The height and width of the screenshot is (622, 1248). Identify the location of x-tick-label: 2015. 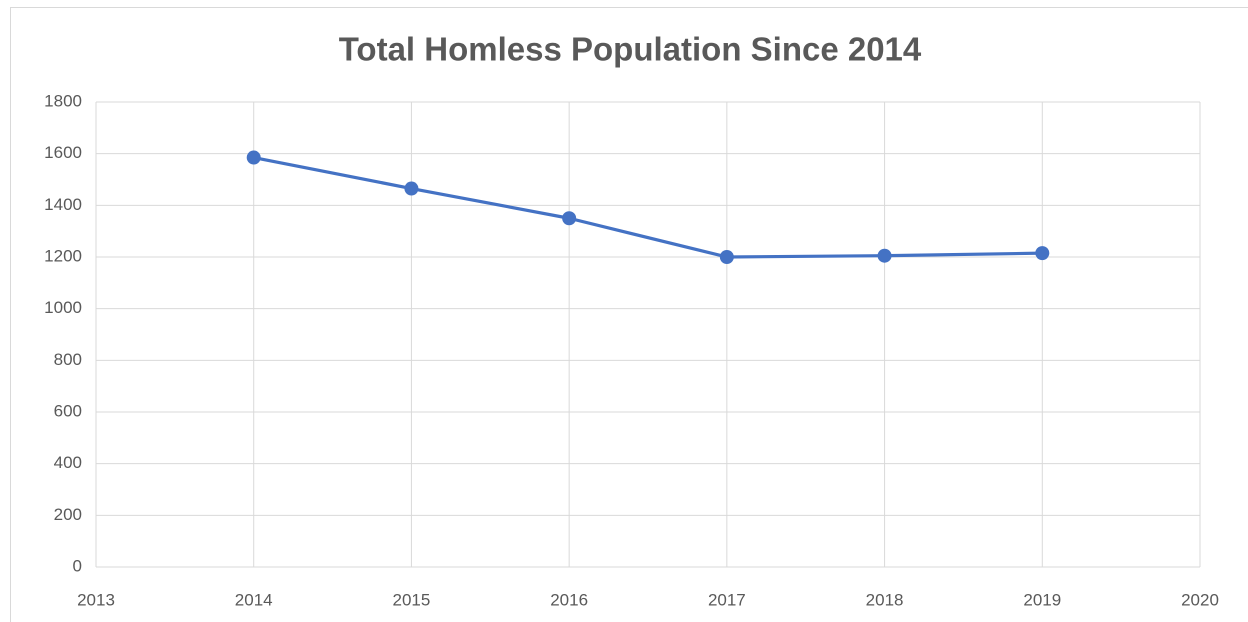
(412, 599).